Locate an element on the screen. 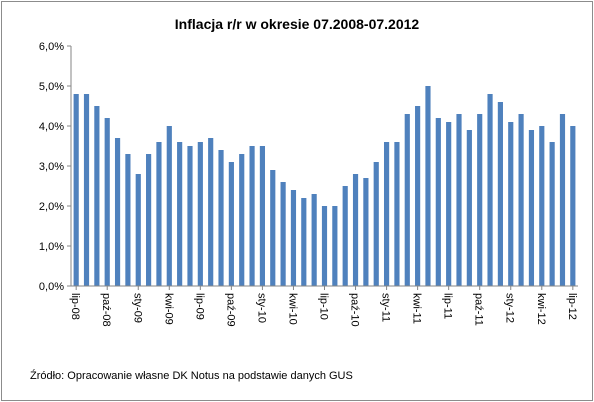  y-axis: 0,0% 1,0% 2,0% 3,0% 4,0% 5,0% 6,0% is located at coordinates (55, 167).